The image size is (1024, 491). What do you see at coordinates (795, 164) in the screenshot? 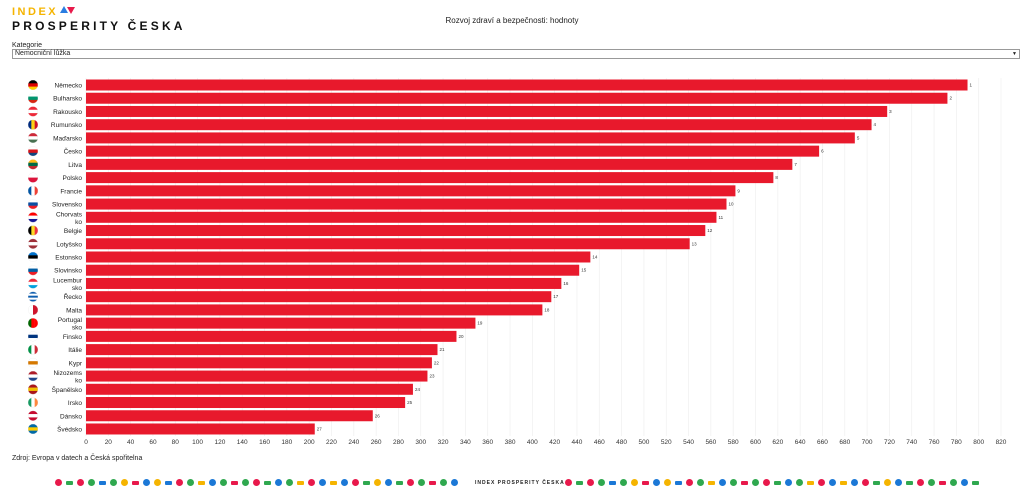
I see `data-label: 7` at bounding box center [795, 164].